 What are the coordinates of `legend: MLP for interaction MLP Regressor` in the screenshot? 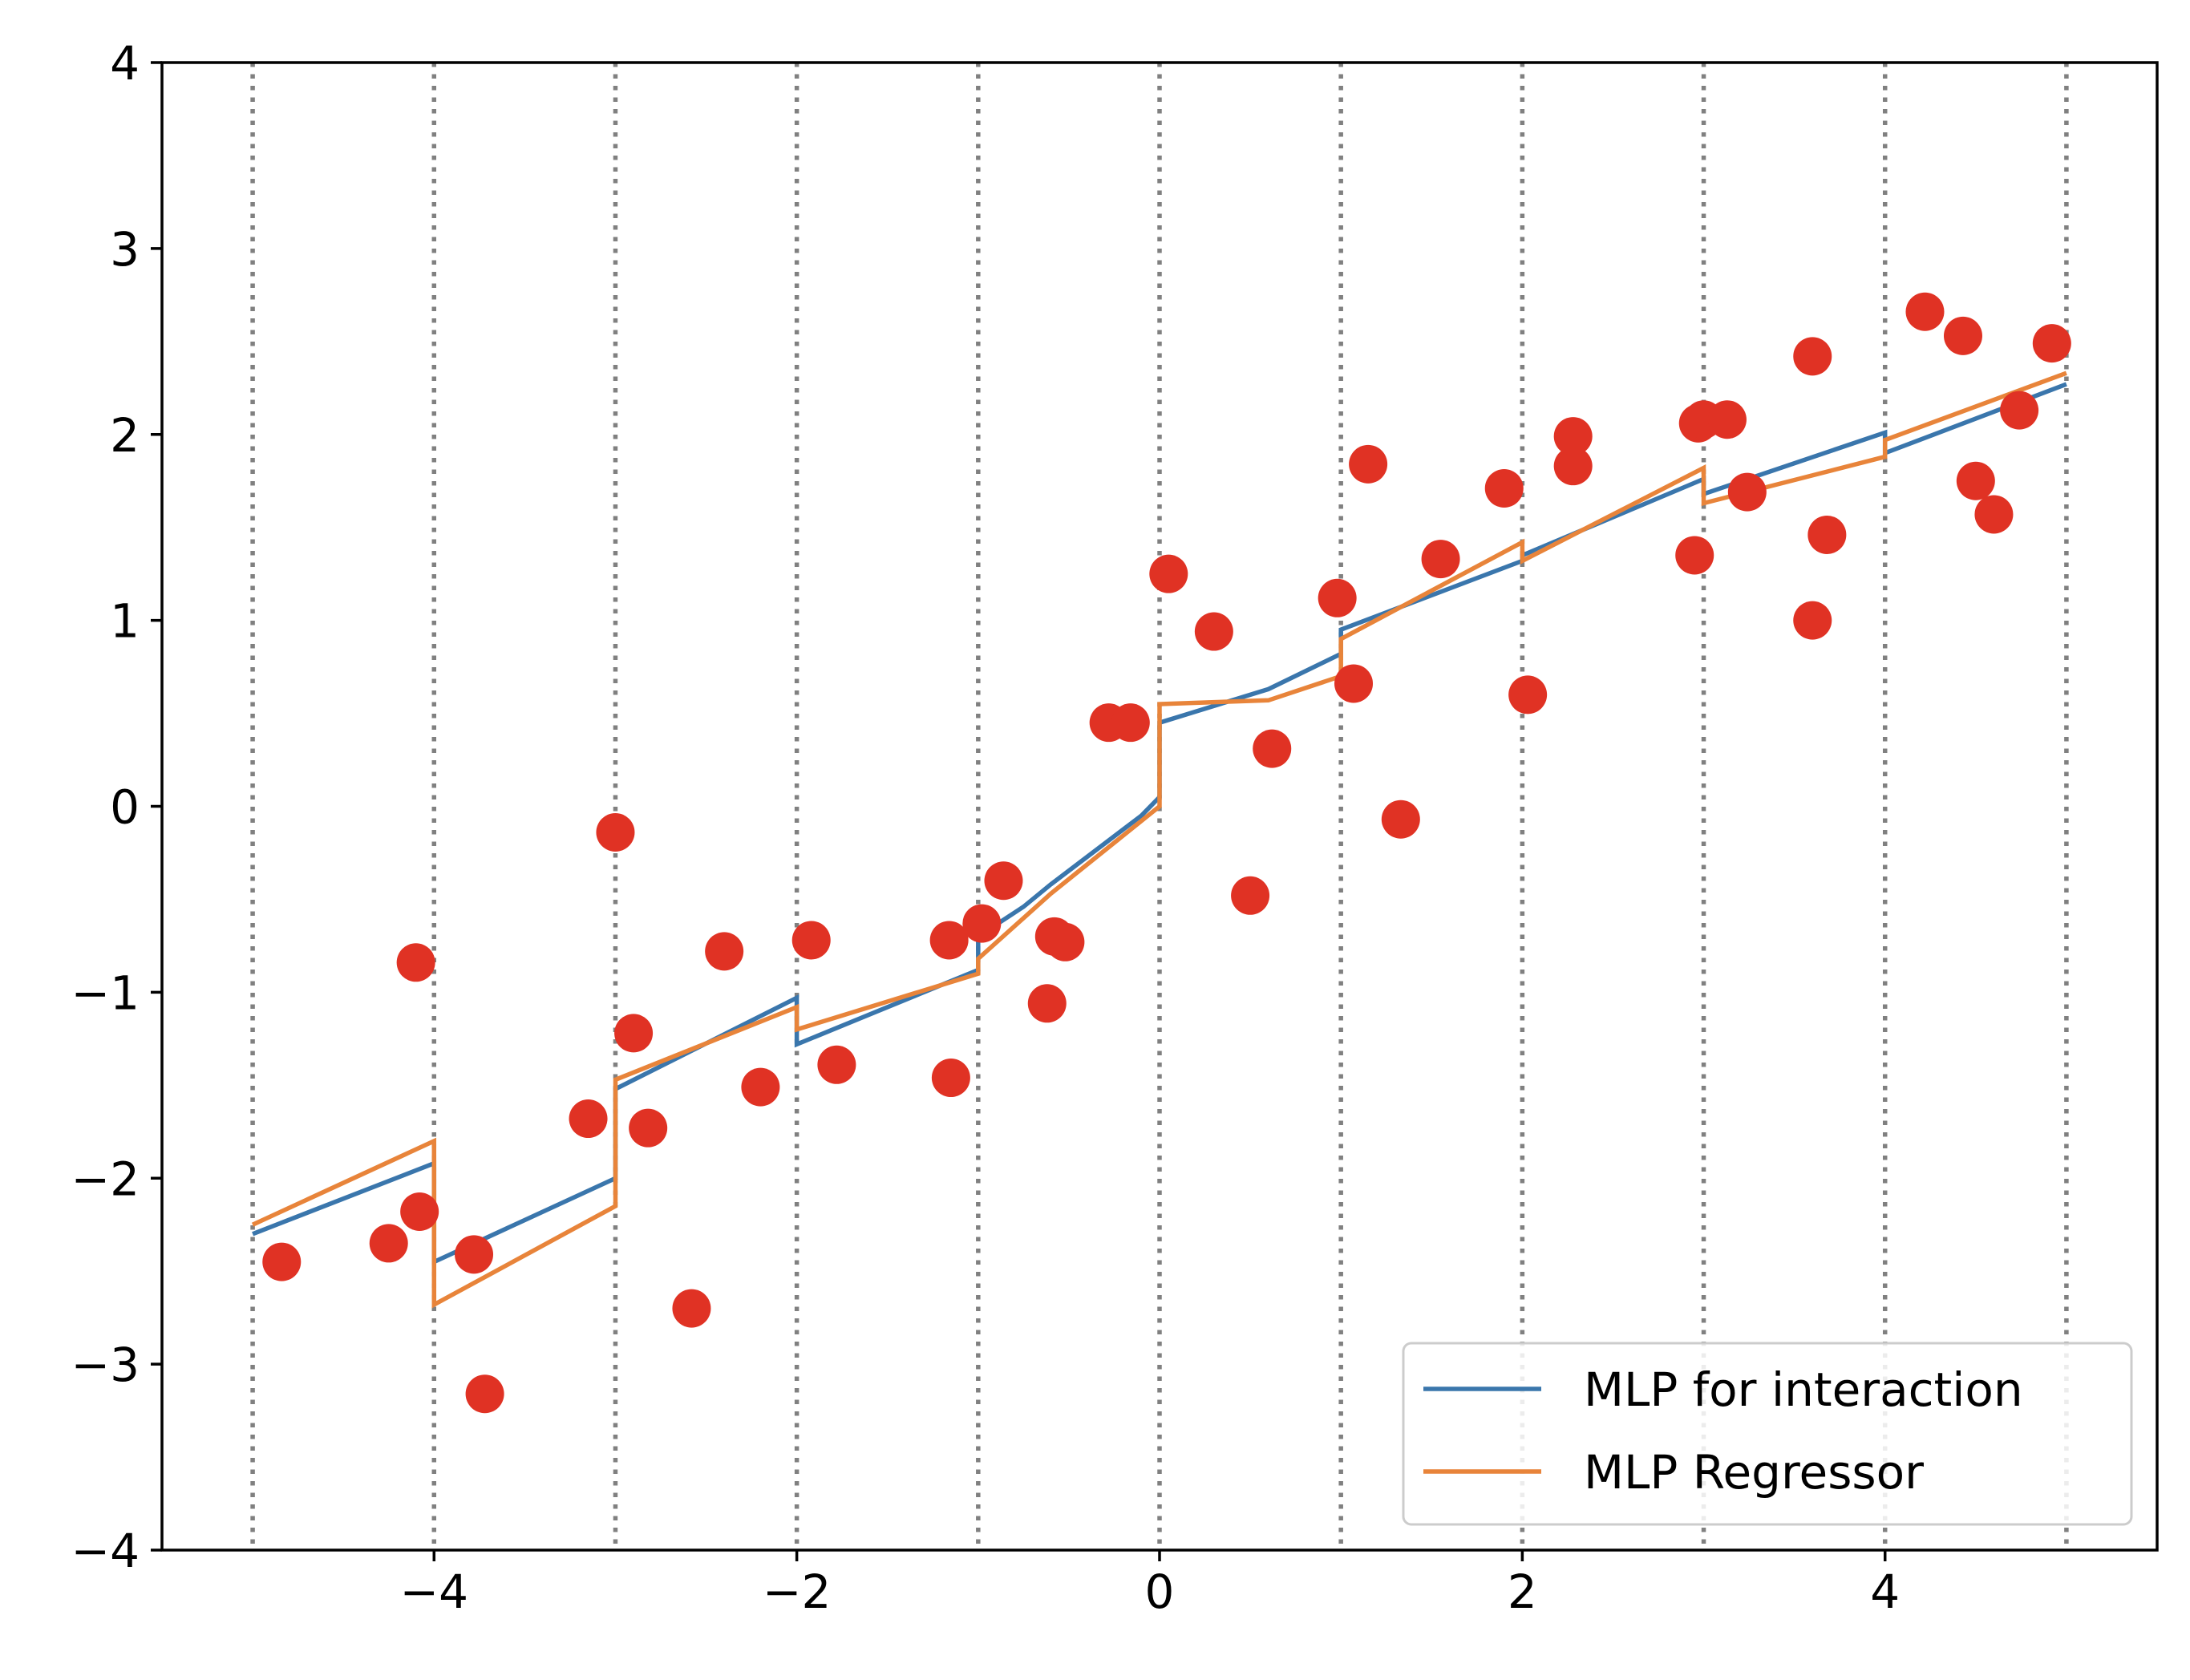 It's located at (1767, 1434).